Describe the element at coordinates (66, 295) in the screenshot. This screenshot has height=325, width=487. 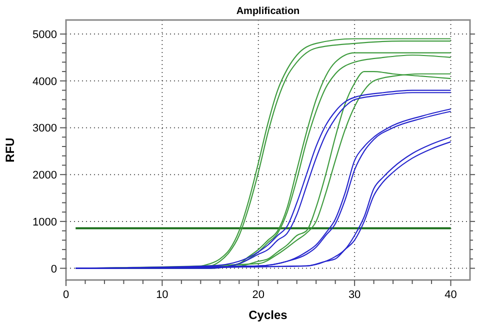
I see `x-tick-label: 0` at that location.